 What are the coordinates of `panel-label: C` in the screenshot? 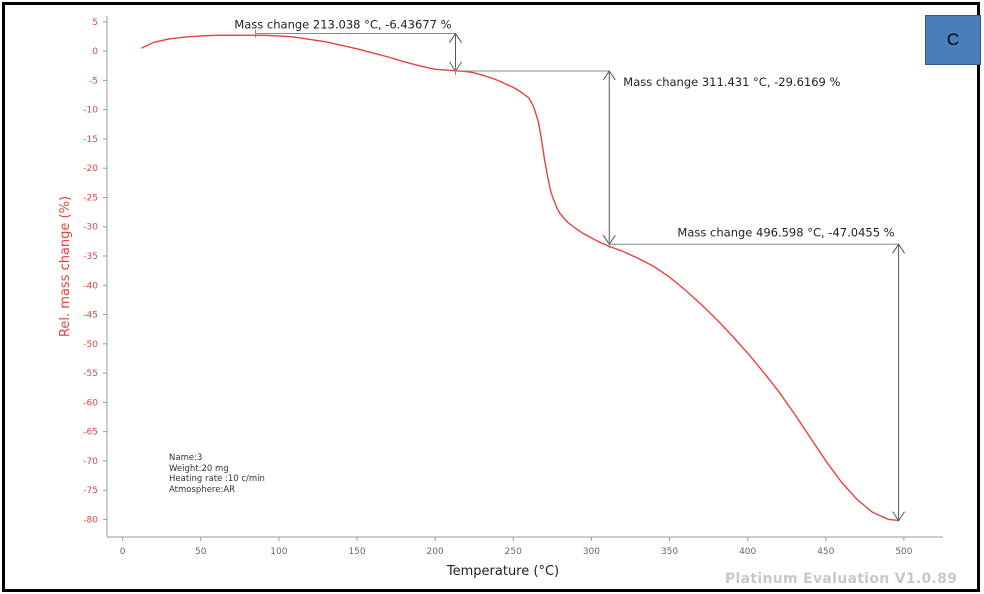 It's located at (953, 40).